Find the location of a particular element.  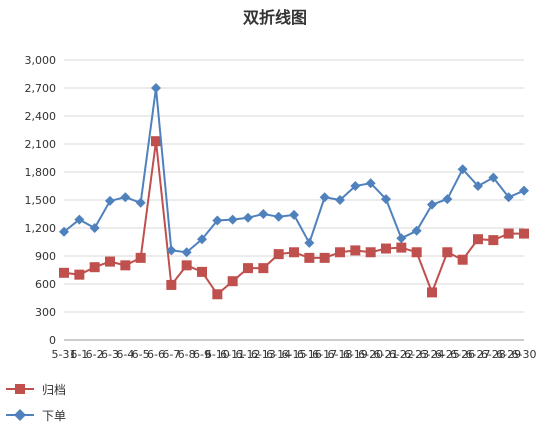

y-tick-label: 0 is located at coordinates (52, 340).